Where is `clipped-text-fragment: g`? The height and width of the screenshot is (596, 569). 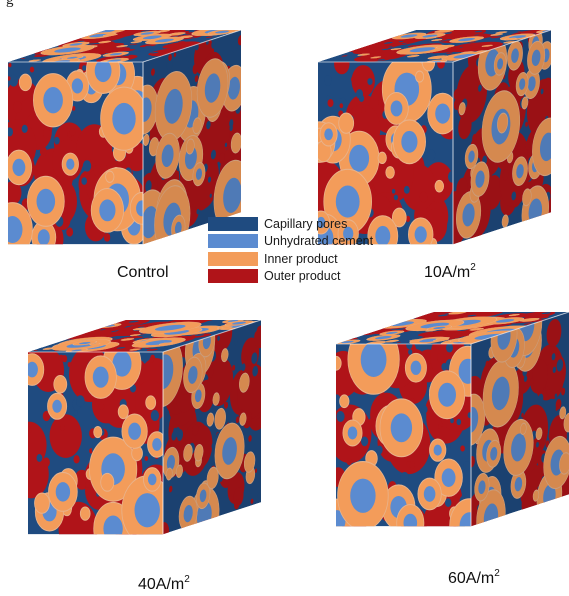 clipped-text-fragment: g is located at coordinates (10, 4).